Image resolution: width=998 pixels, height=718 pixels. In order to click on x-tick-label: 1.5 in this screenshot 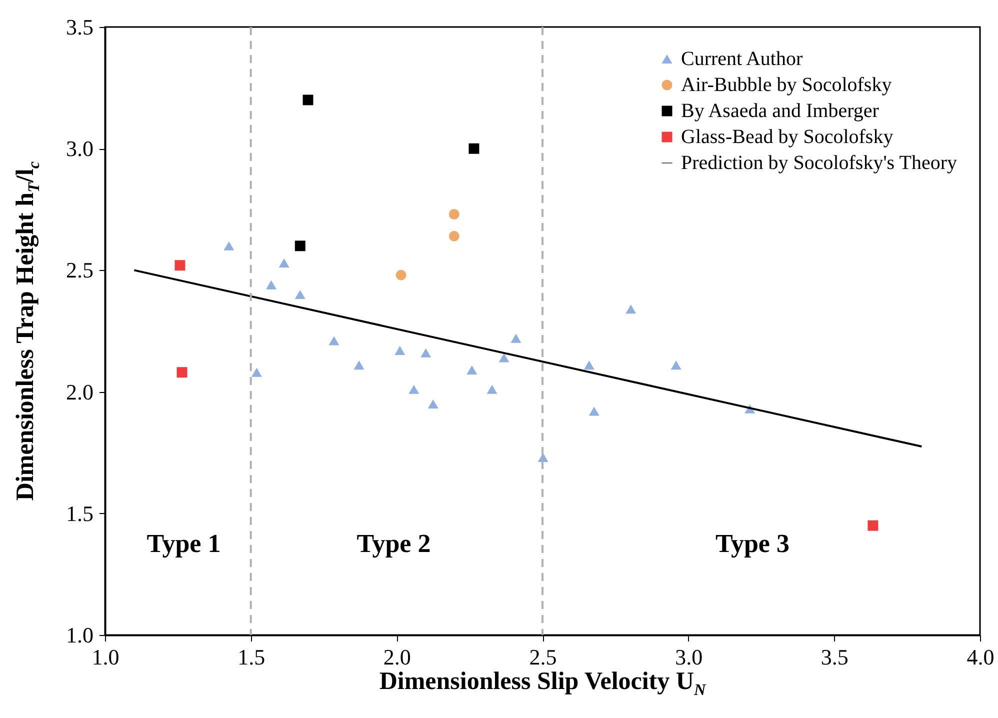, I will do `click(252, 657)`.